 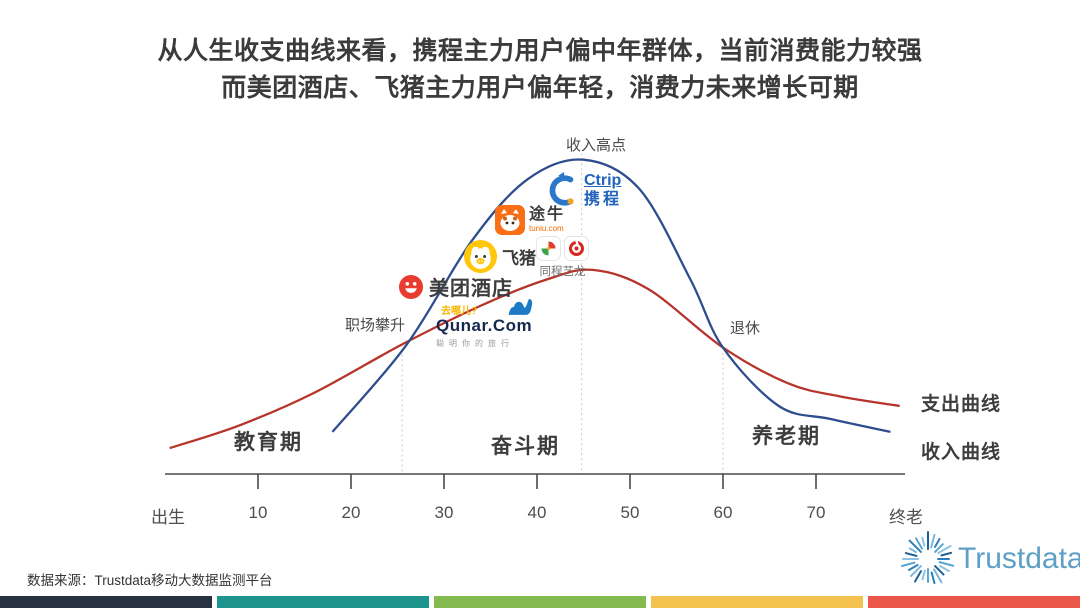 What do you see at coordinates (927, 558) in the screenshot?
I see `trustdata-sunburst-icon` at bounding box center [927, 558].